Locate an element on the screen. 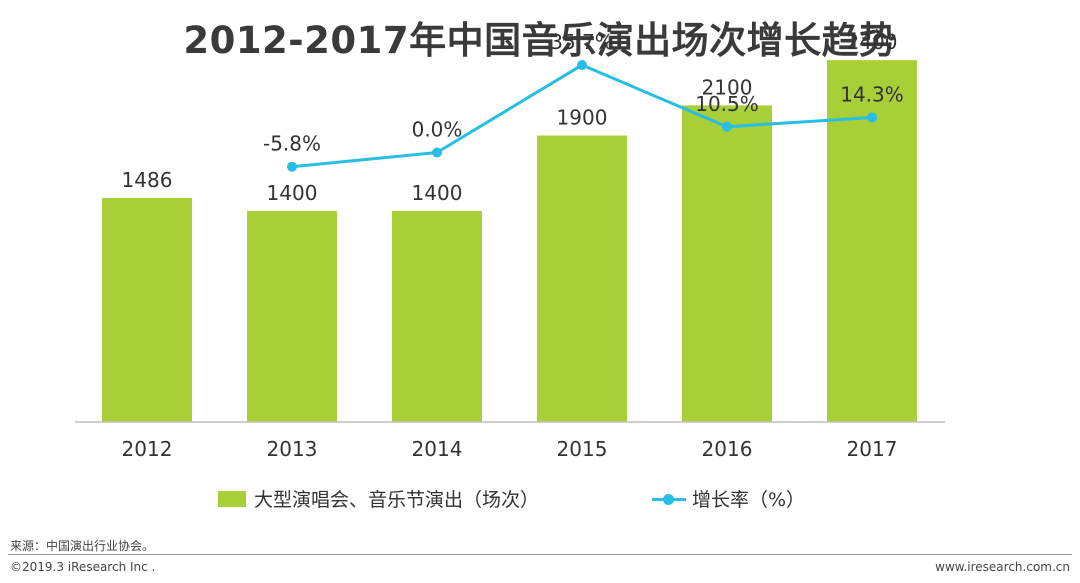  legend-line-label: 增长率（%） is located at coordinates (749, 500).